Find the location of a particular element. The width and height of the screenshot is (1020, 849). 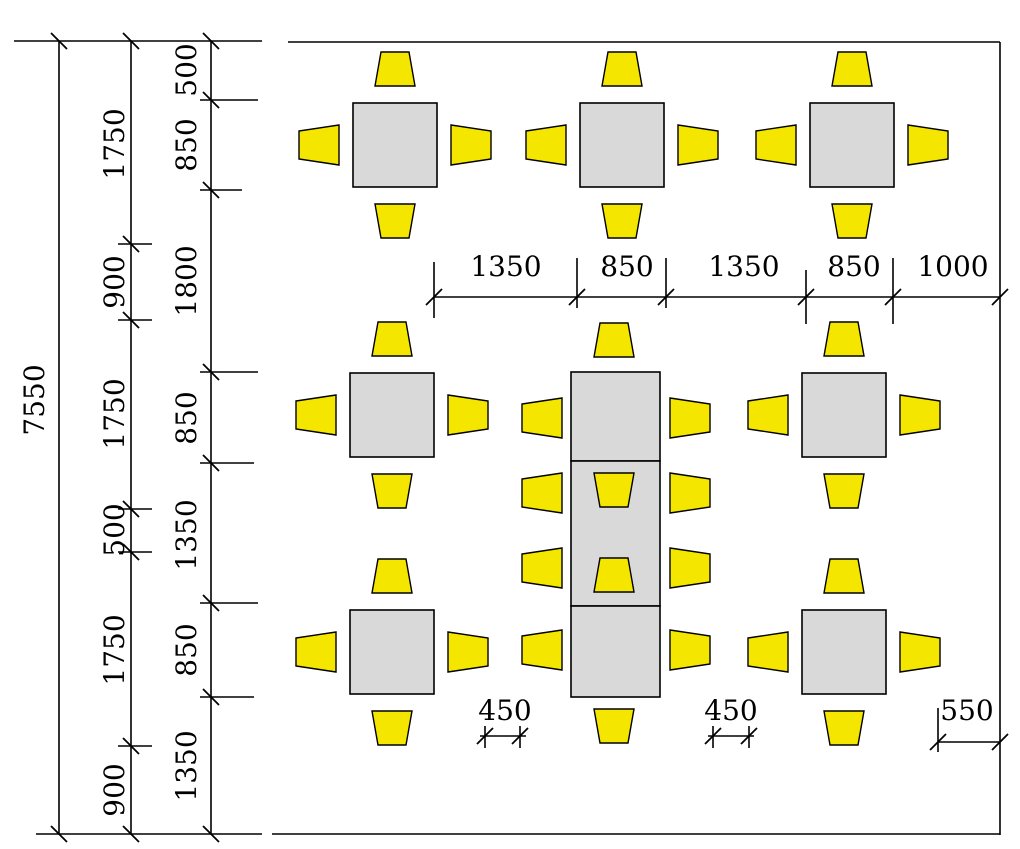

total-height-label: 7550 is located at coordinates (34, 399).